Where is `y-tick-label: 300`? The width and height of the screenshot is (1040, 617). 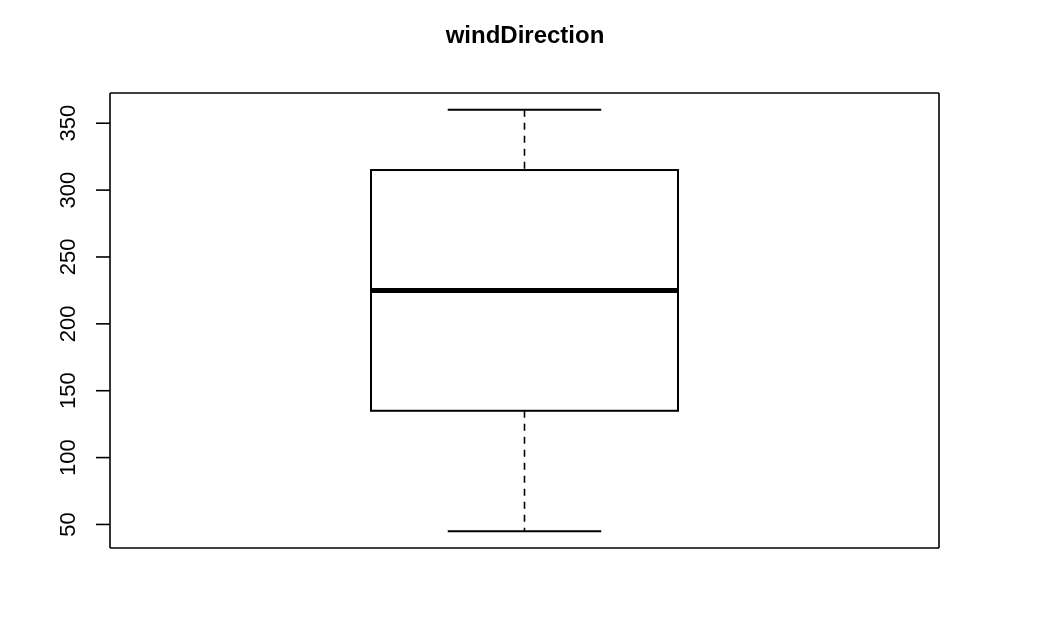 y-tick-label: 300 is located at coordinates (67, 190).